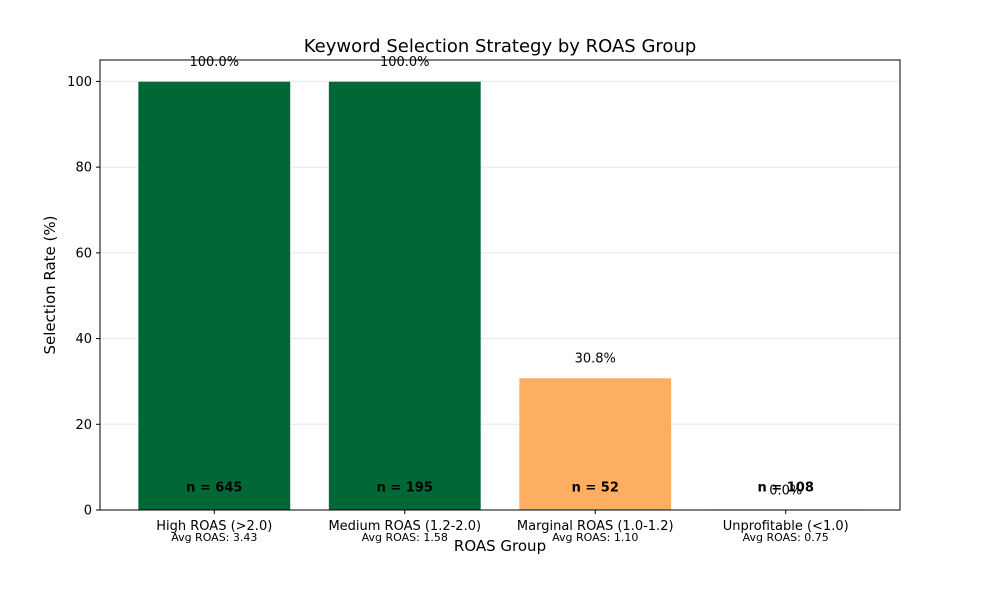 This screenshot has width=1000, height=600. What do you see at coordinates (83, 253) in the screenshot?
I see `y-tick-label: 60` at bounding box center [83, 253].